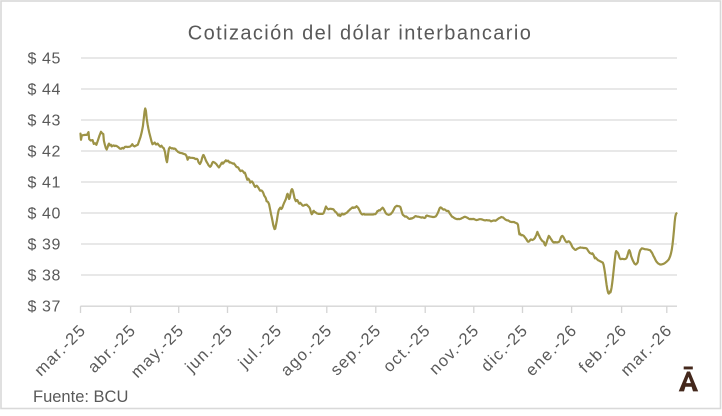 The width and height of the screenshot is (722, 416). I want to click on svg-text: sep.-25, so click(356, 350).